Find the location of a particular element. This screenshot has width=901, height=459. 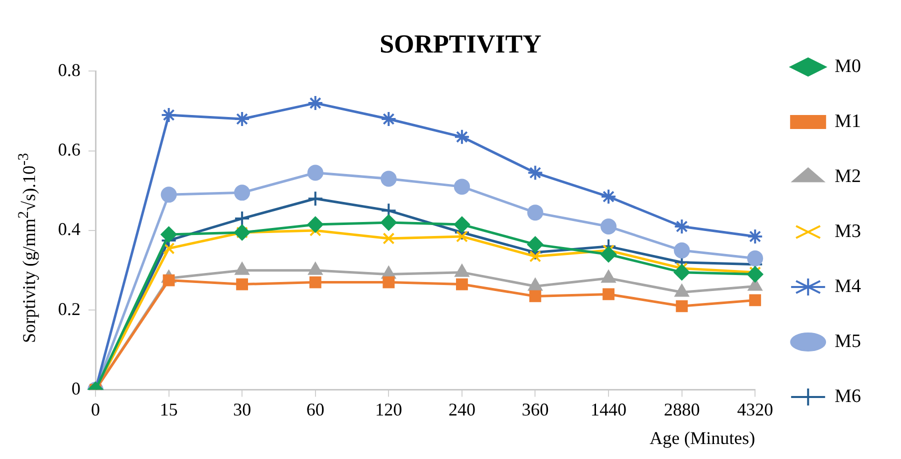

x-tick-label: 15 is located at coordinates (169, 409).